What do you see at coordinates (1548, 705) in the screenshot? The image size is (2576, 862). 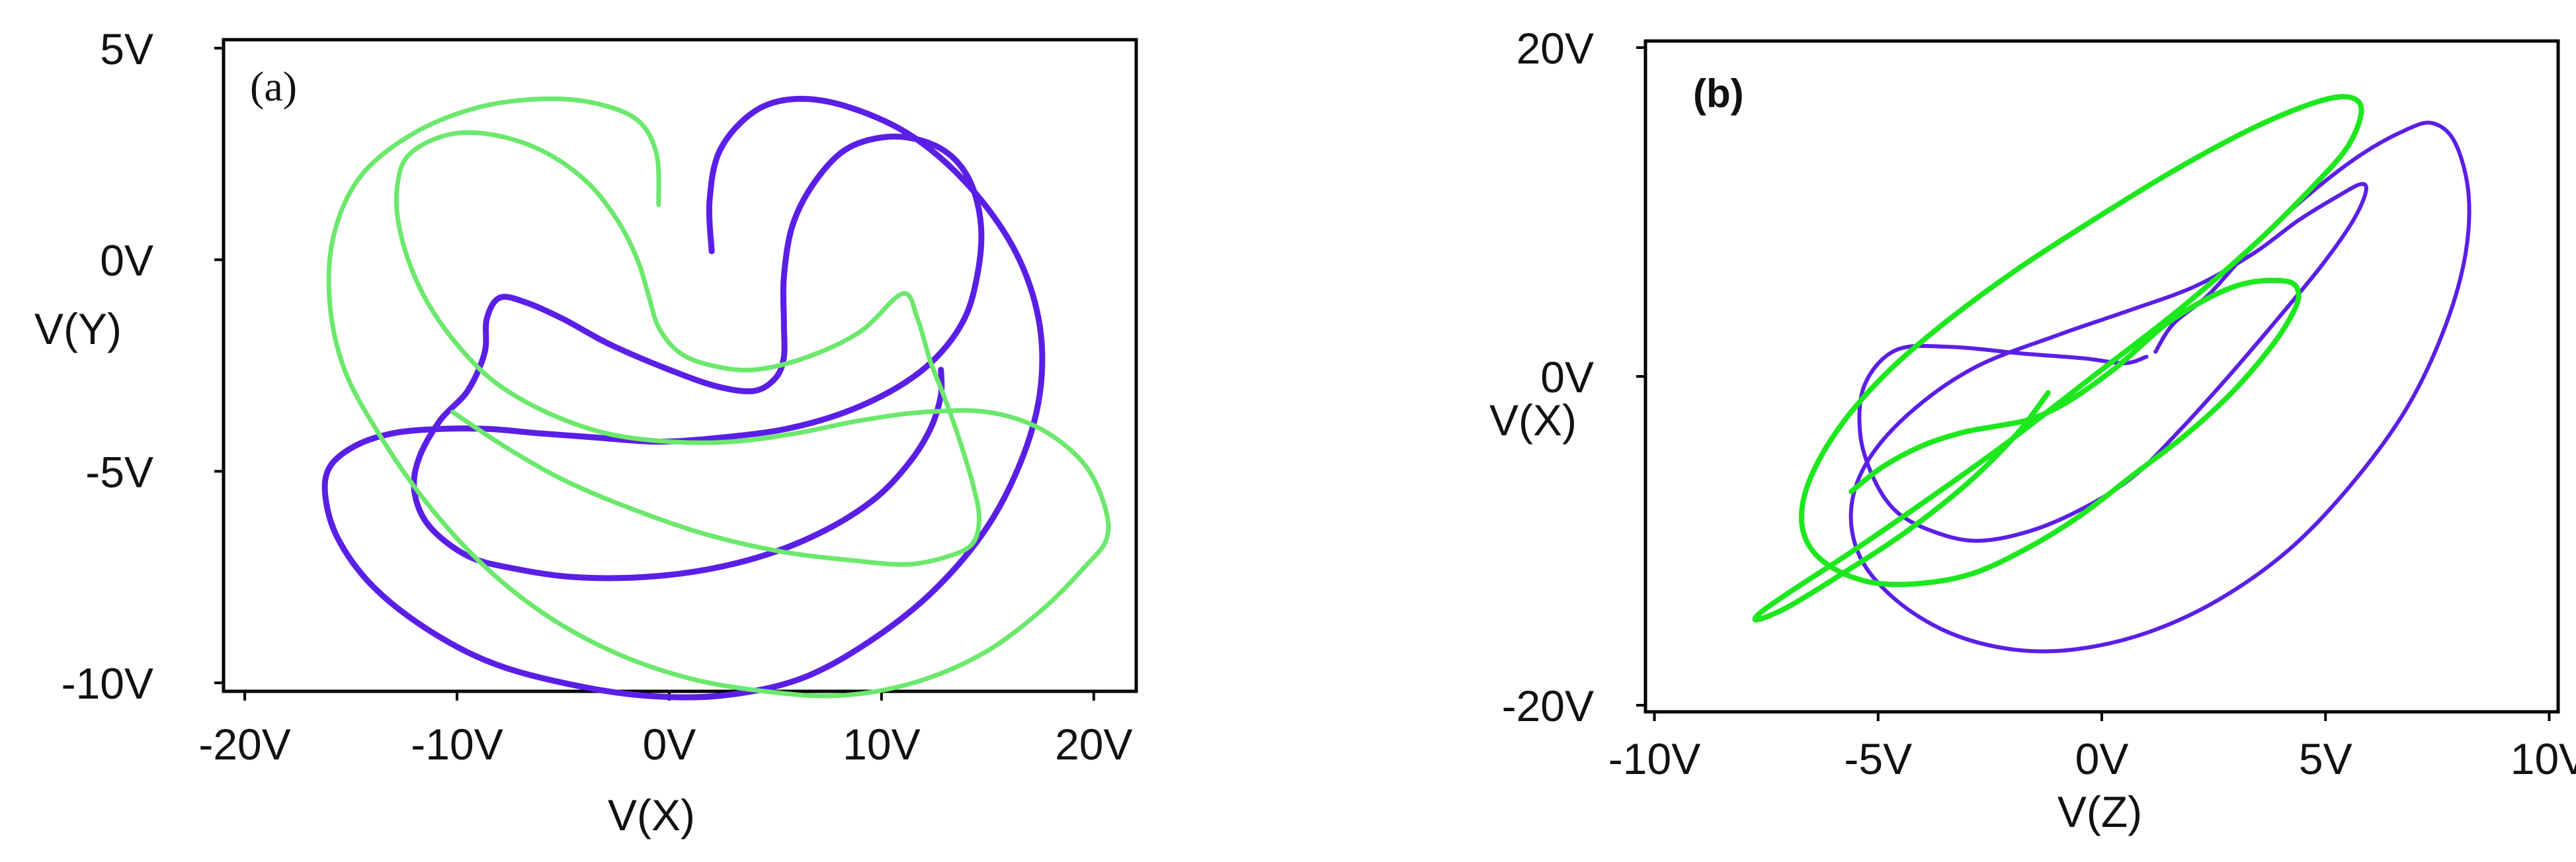 I see `y-tick-label-b: -20V` at bounding box center [1548, 705].